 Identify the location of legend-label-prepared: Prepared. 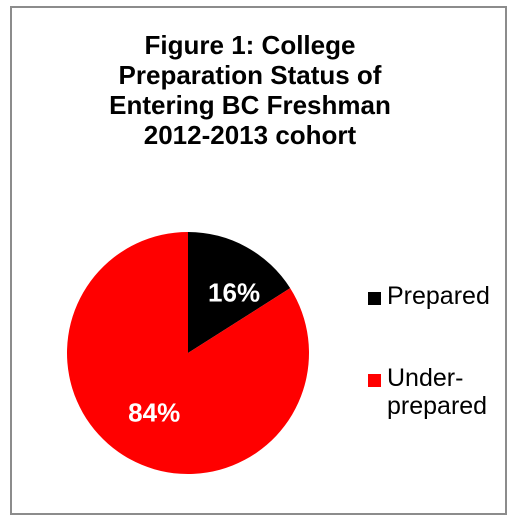
(438, 296).